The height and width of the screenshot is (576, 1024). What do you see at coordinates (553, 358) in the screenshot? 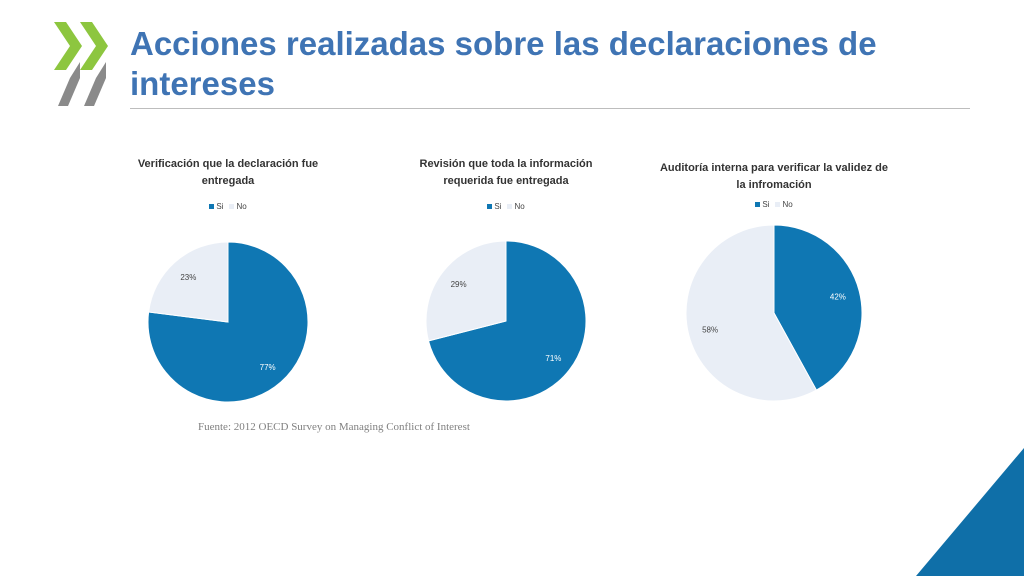
I see `data-label: 71%` at bounding box center [553, 358].